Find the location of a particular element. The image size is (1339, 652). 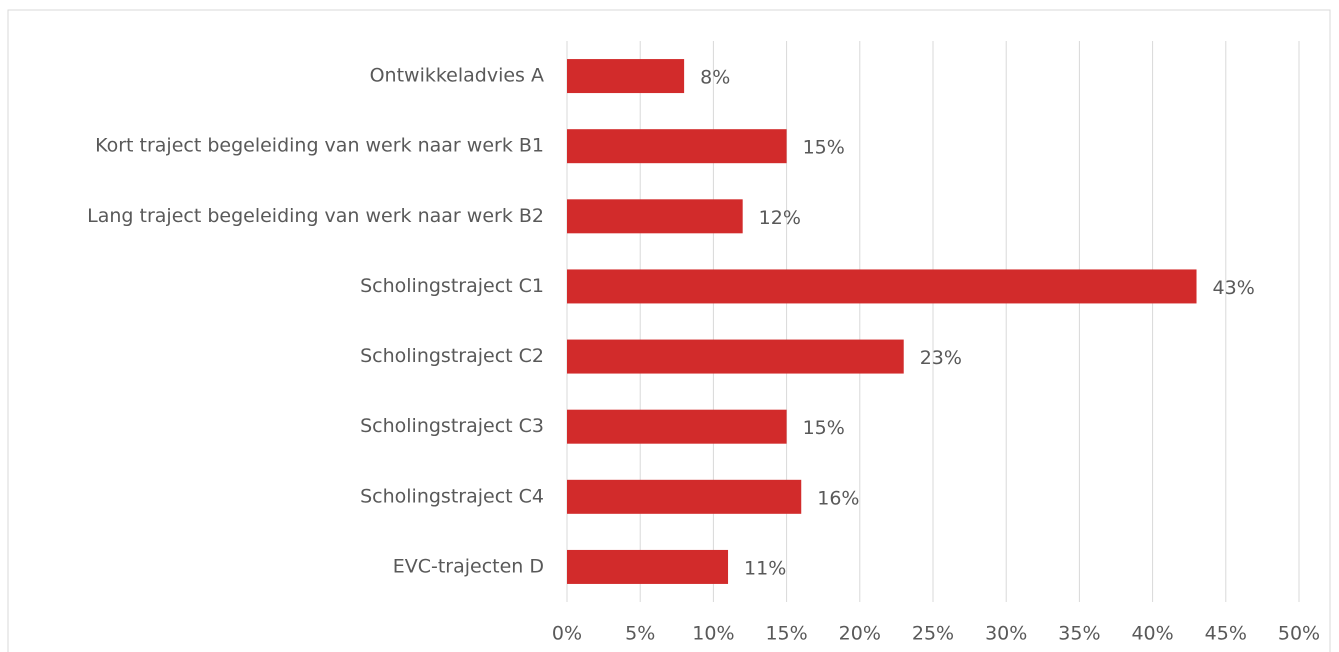

data-label: 23% is located at coordinates (941, 358).